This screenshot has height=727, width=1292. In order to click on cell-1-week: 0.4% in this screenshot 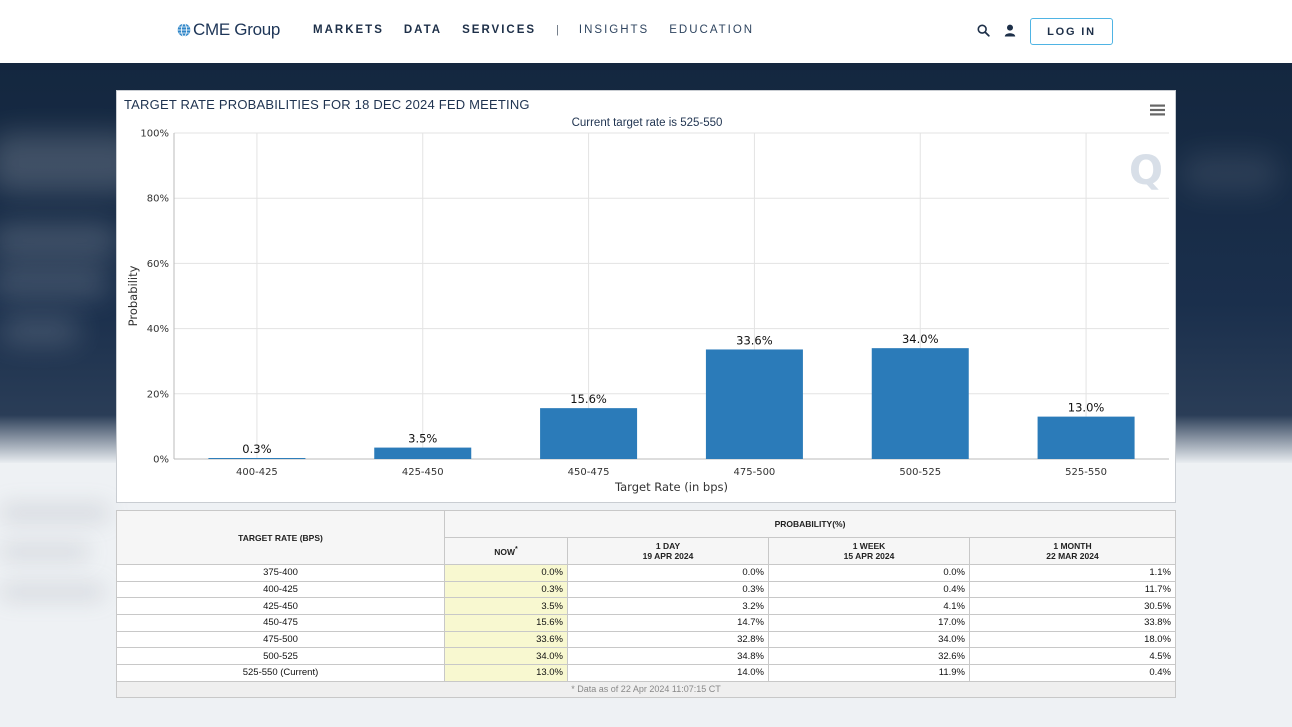, I will do `click(869, 589)`.